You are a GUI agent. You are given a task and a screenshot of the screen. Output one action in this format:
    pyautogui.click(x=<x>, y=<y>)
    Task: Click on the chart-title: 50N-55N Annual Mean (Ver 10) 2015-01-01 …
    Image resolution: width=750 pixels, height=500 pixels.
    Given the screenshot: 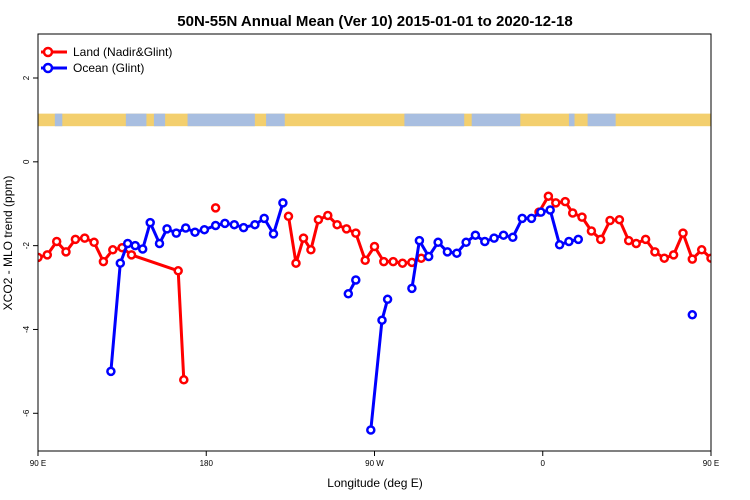 What is the action you would take?
    pyautogui.click(x=374, y=21)
    